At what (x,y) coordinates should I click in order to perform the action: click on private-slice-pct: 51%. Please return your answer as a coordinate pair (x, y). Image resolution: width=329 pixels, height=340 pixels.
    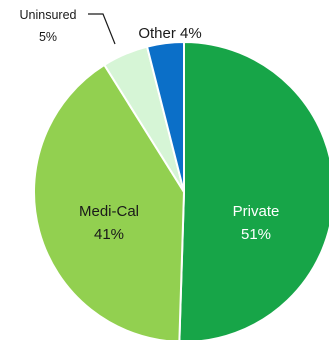
    Looking at the image, I should click on (256, 234).